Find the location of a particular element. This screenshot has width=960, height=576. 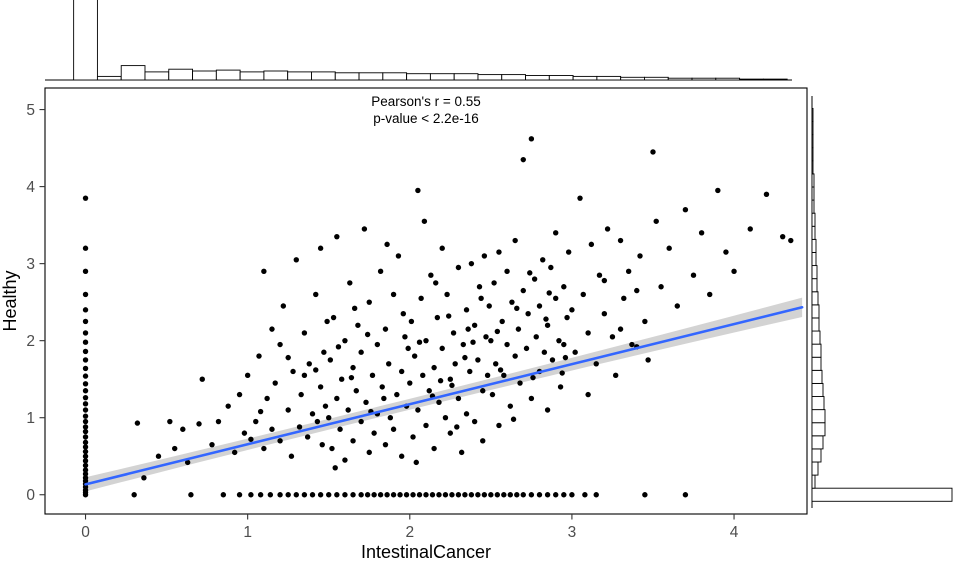

x-axis-title: IntestinalCancer is located at coordinates (426, 552).